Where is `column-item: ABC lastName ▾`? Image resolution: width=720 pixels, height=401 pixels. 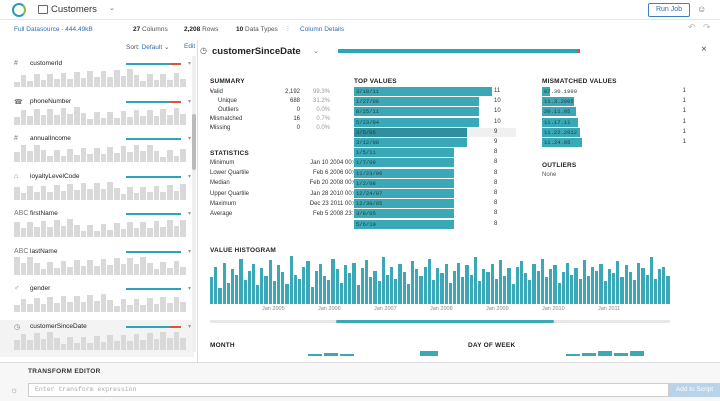
column-item: ABC lastName ▾ is located at coordinates (97, 263).